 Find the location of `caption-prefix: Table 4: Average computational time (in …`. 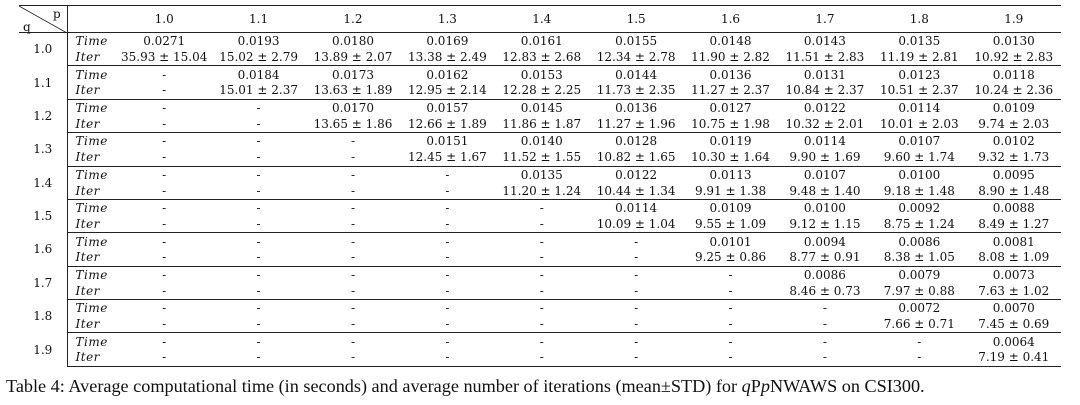

caption-prefix: Table 4: Average computational time (in … is located at coordinates (374, 386).